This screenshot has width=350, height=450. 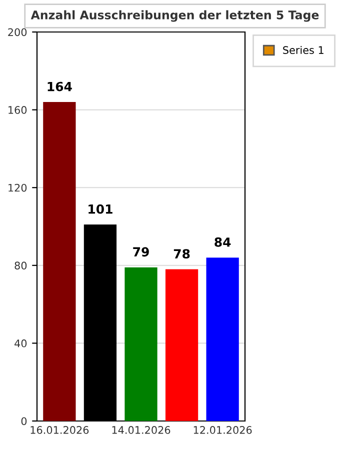 I want to click on y-tick-label: 40, so click(x=20, y=343).